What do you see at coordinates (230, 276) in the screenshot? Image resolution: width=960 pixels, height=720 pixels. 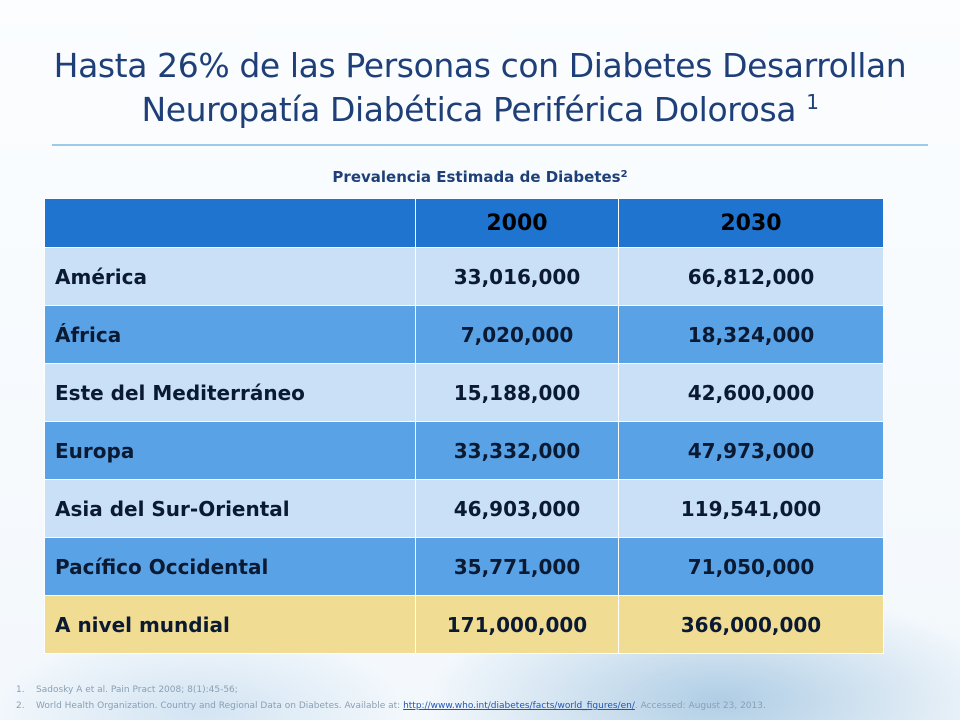 I see `region-cell: América` at bounding box center [230, 276].